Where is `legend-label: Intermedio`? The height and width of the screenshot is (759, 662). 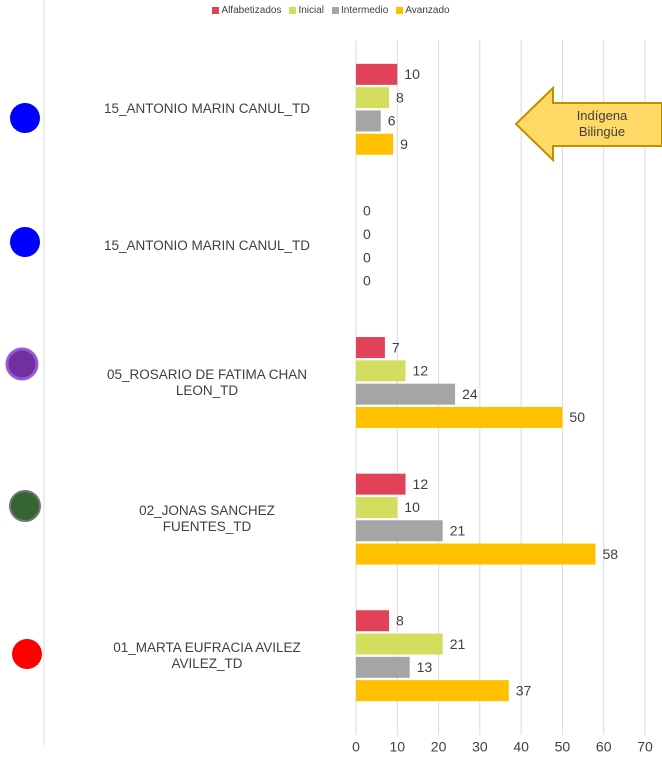 legend-label: Intermedio is located at coordinates (365, 10).